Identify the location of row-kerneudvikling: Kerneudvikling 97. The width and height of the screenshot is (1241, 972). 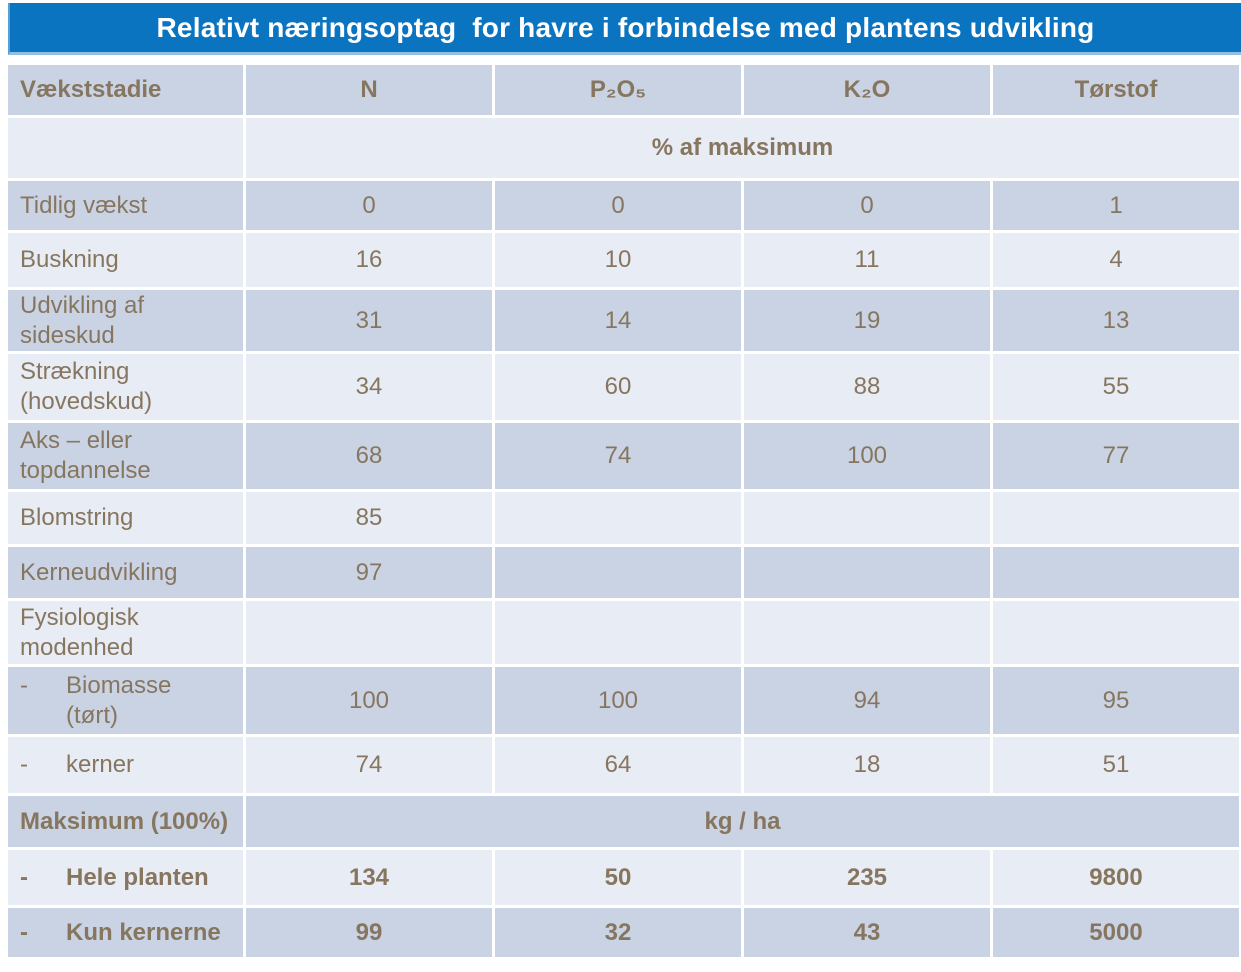
(623, 572).